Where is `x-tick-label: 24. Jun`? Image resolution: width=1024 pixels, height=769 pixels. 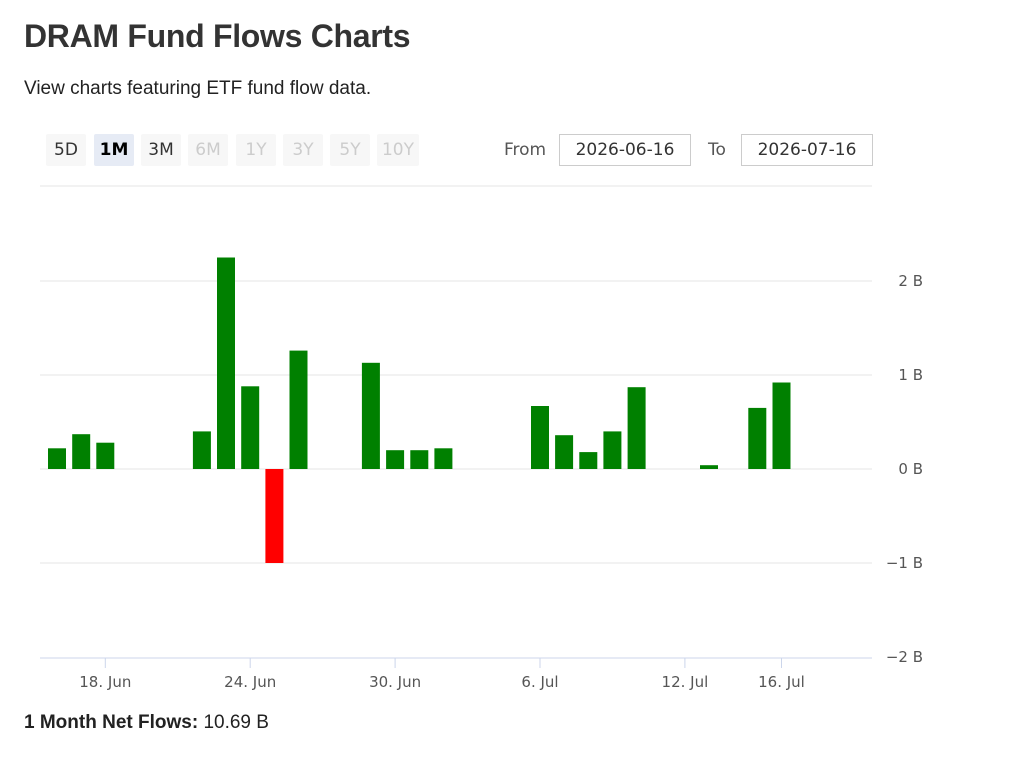 x-tick-label: 24. Jun is located at coordinates (250, 682).